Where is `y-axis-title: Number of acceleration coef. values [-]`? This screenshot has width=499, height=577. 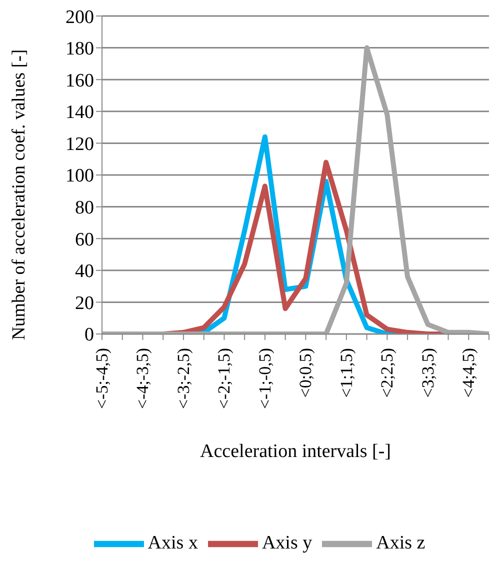
y-axis-title: Number of acceleration coef. values [-] is located at coordinates (20, 194).